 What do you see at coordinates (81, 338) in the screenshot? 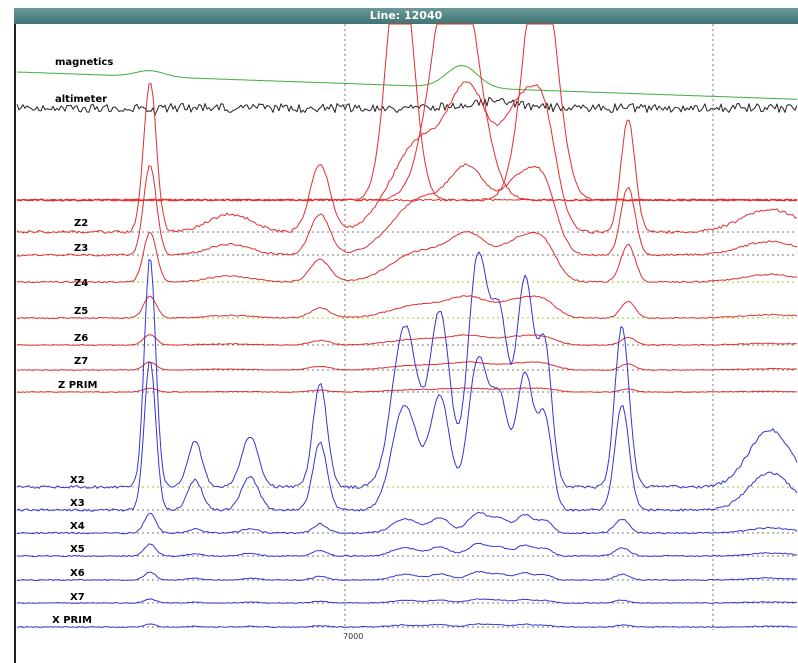
I see `z6-label: Z6` at bounding box center [81, 338].